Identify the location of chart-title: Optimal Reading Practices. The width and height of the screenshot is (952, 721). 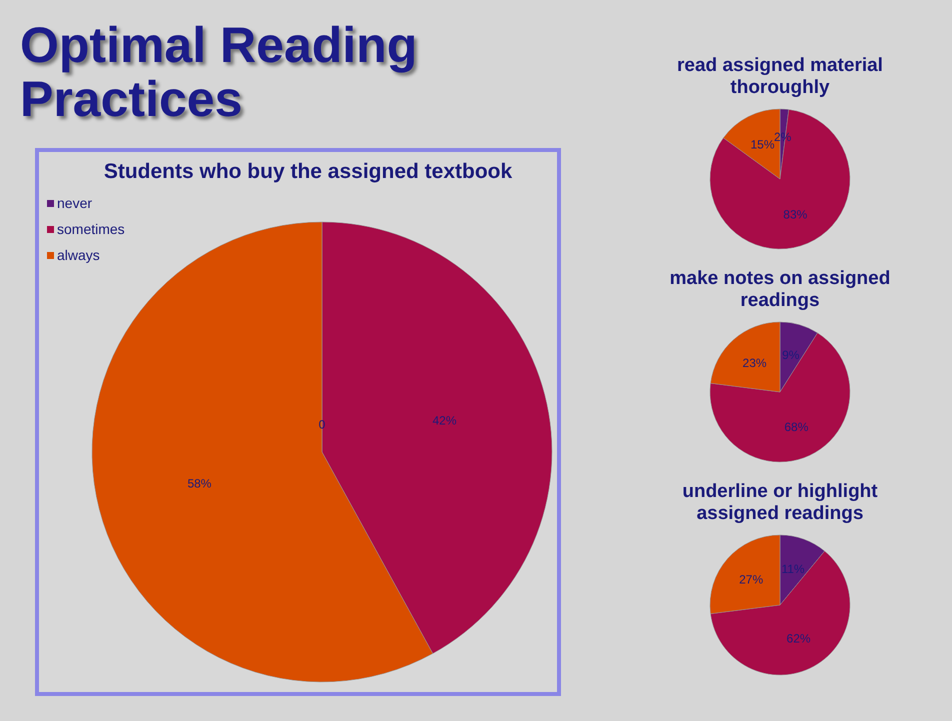
(219, 72).